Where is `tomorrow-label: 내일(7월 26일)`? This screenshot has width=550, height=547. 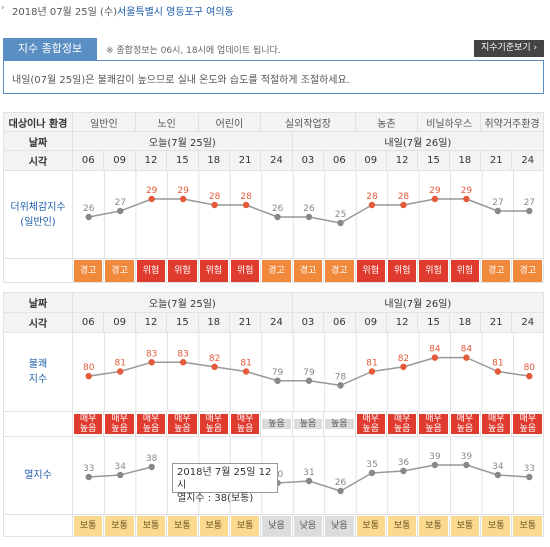
tomorrow-label: 내일(7월 26일) is located at coordinates (418, 141).